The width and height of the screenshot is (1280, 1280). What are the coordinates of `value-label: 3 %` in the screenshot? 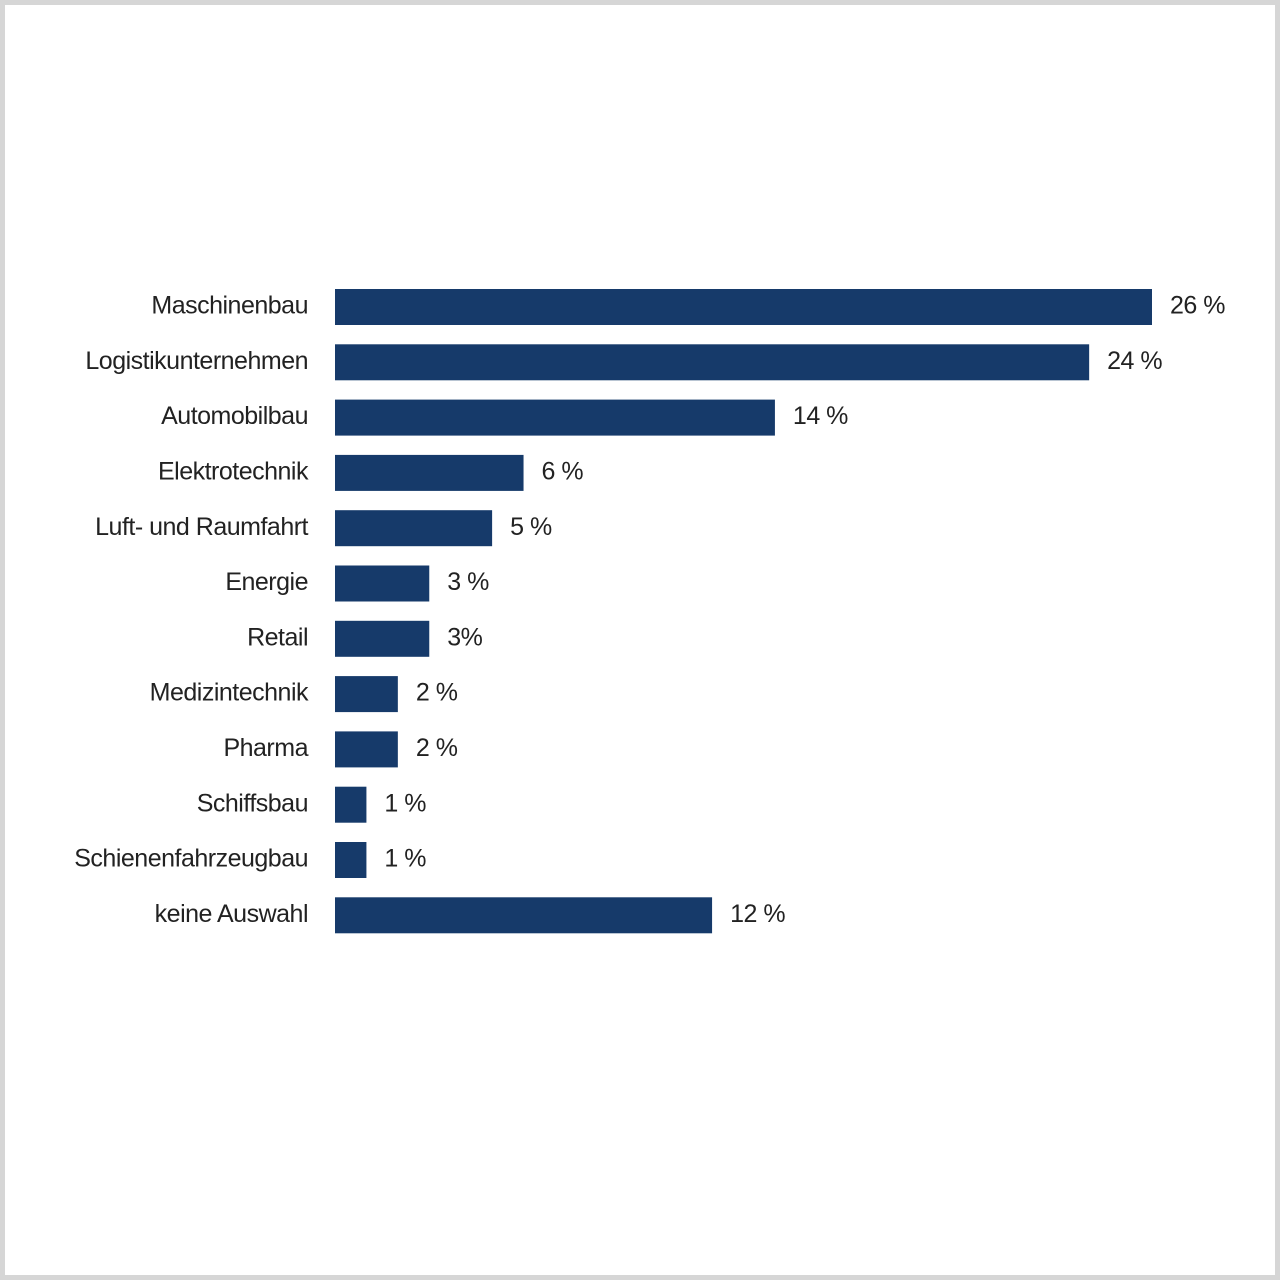 It's located at (468, 582).